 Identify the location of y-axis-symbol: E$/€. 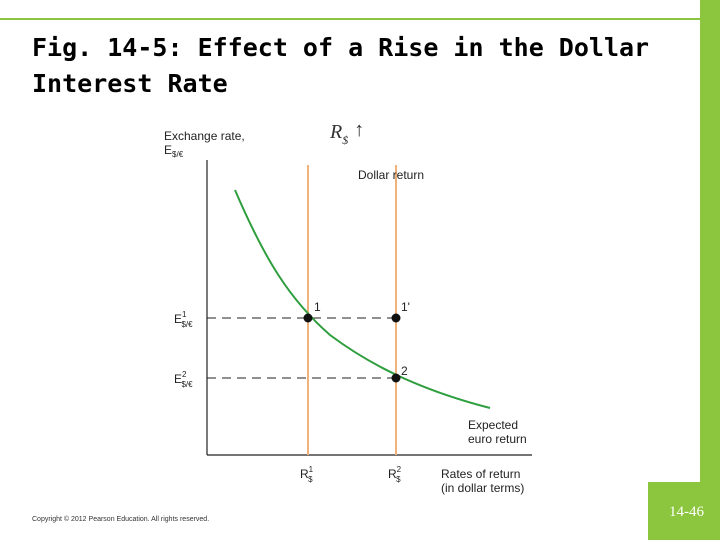
(174, 151).